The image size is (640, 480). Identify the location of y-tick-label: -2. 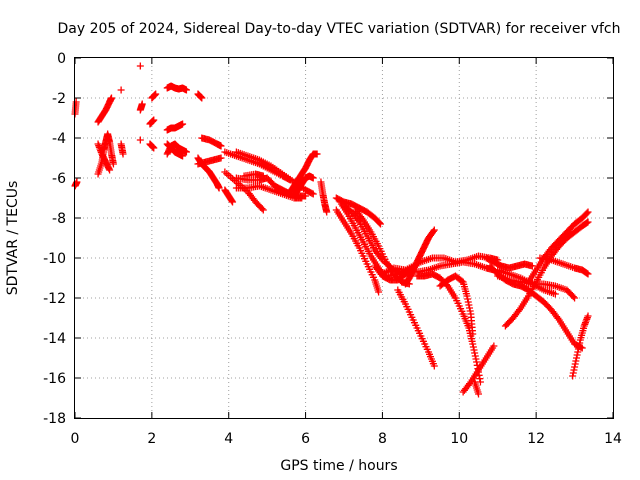
(59, 99).